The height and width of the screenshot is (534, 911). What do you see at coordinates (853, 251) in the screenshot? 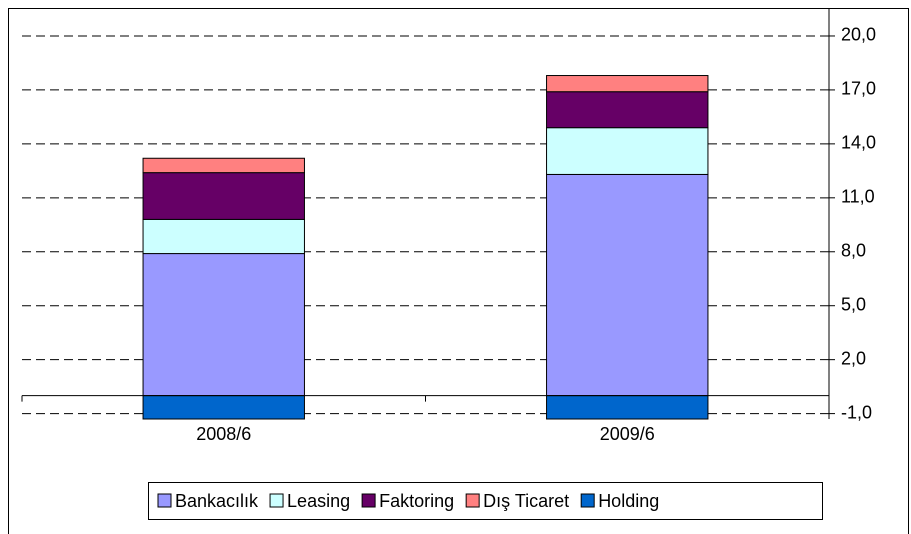
I see `y-tick-label: 8,0` at bounding box center [853, 251].